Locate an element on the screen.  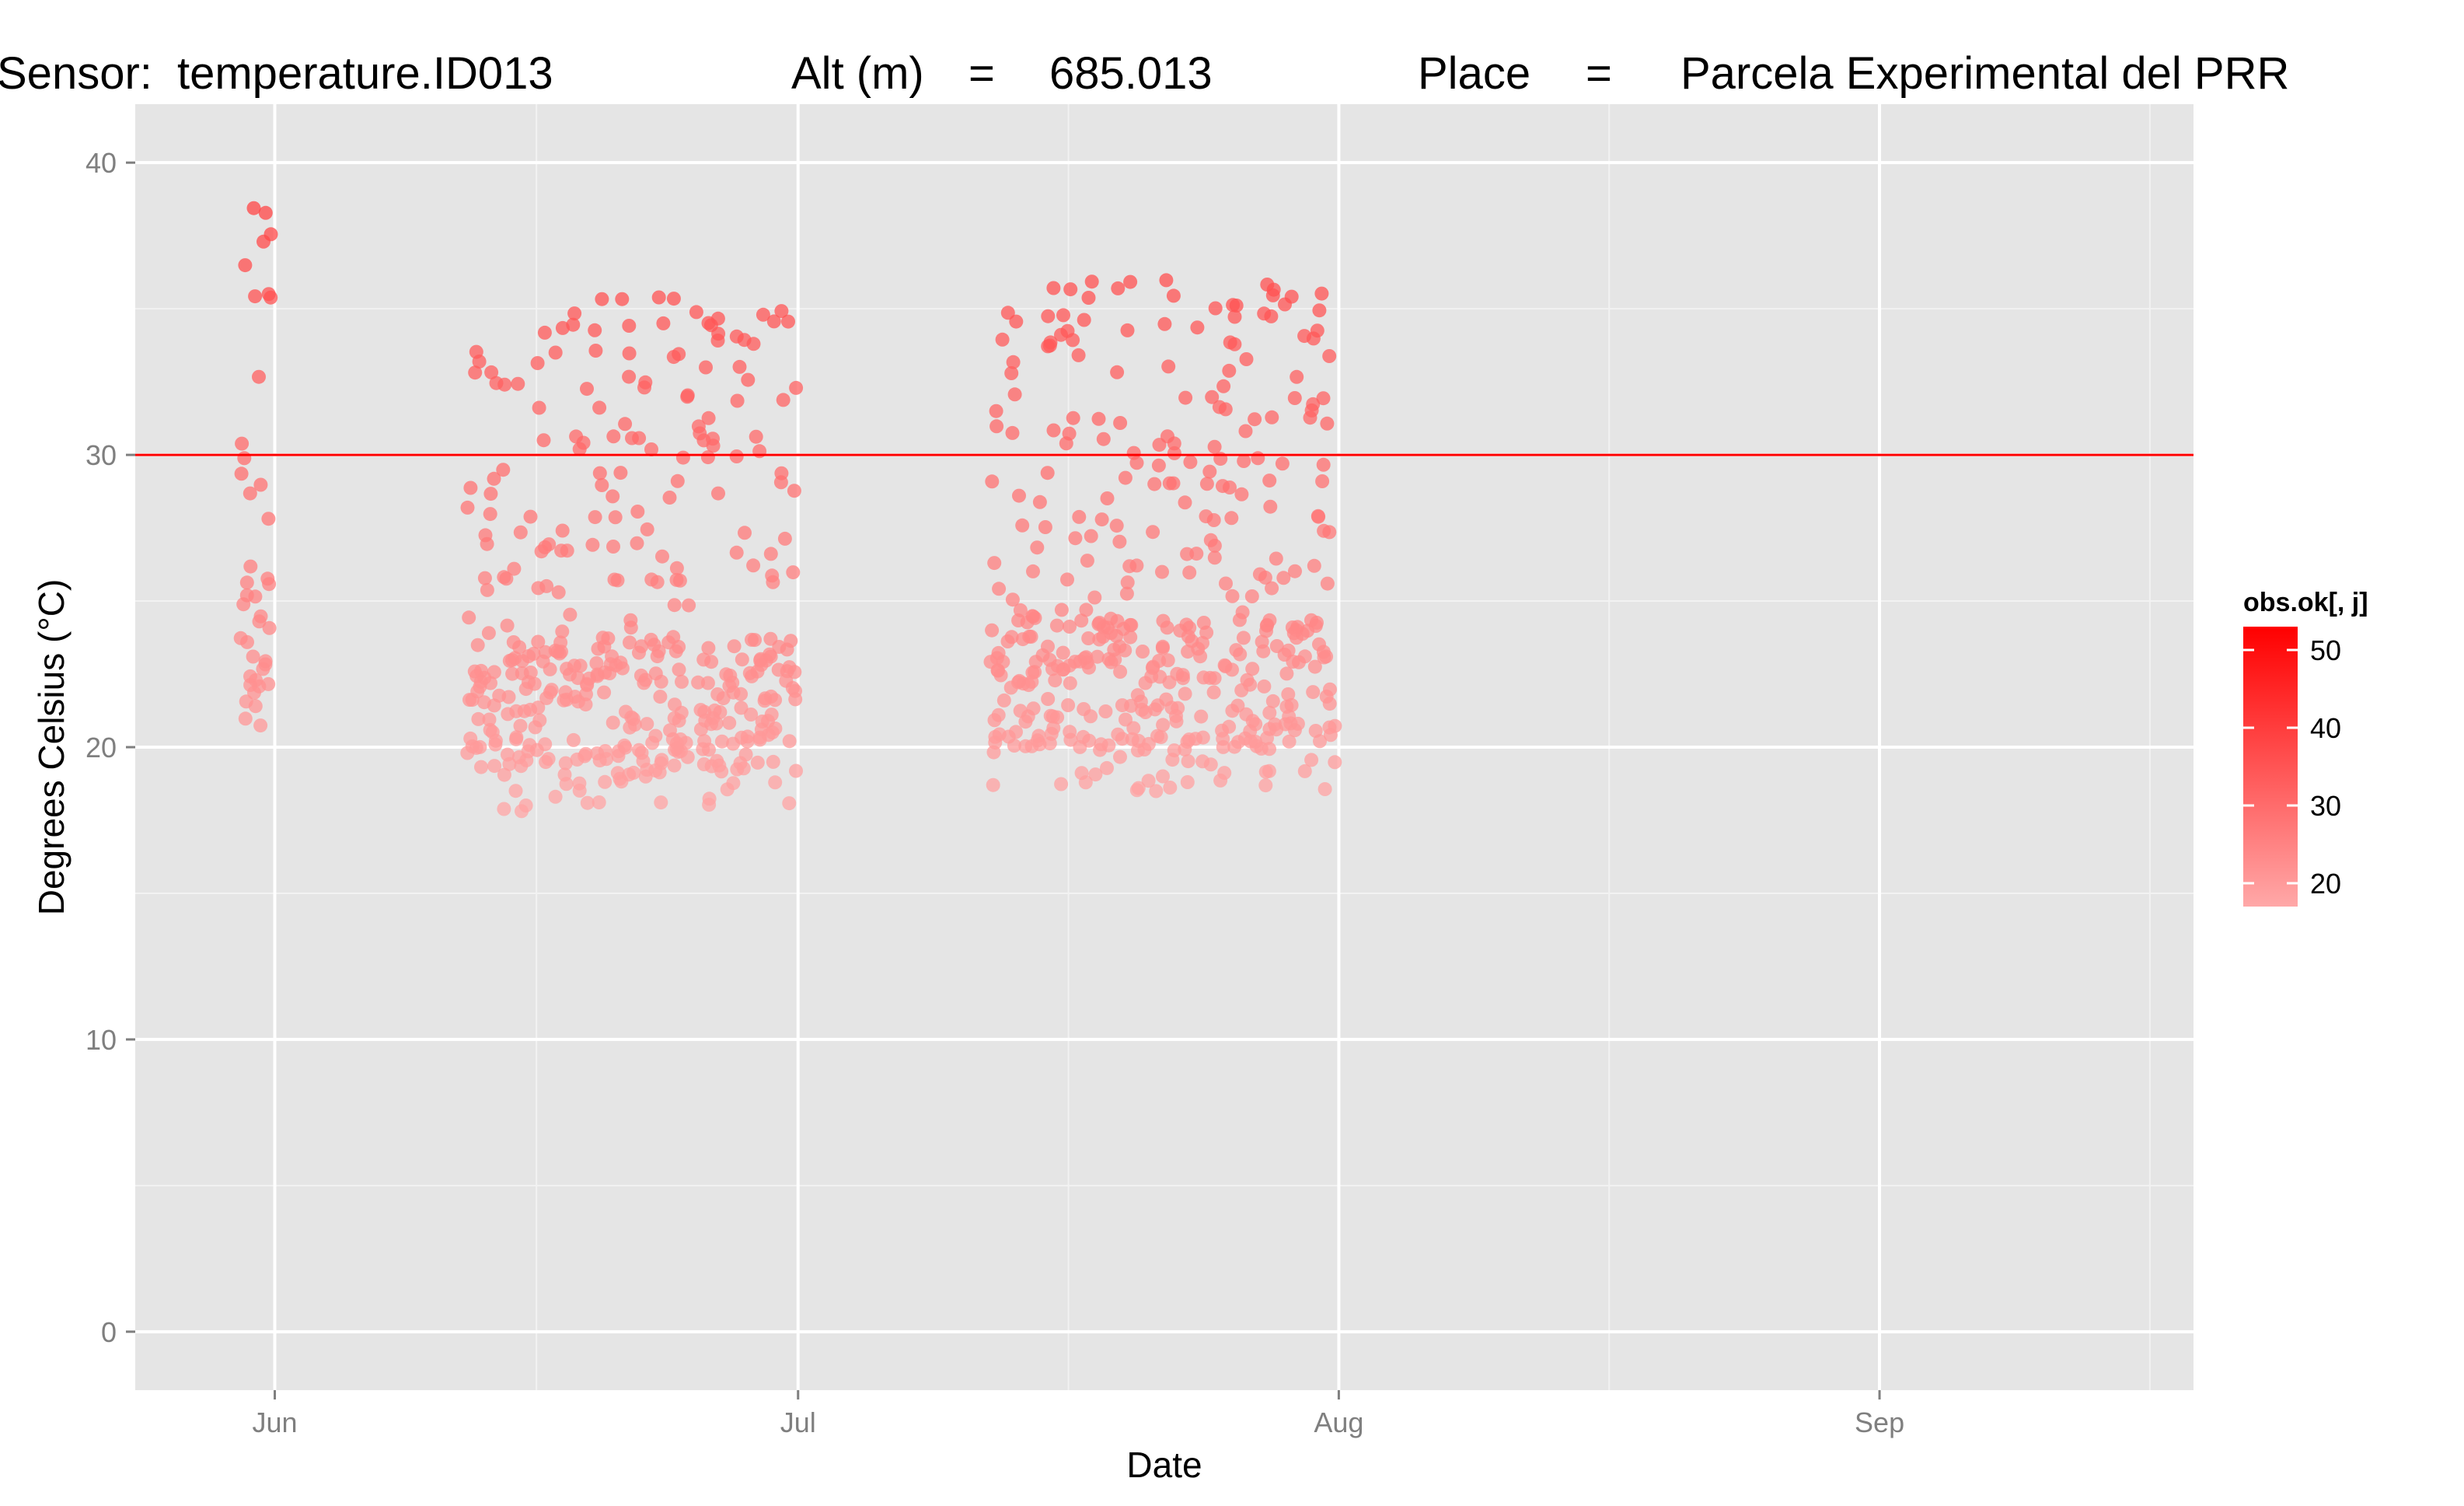
legend-label: 40 is located at coordinates (2325, 728).